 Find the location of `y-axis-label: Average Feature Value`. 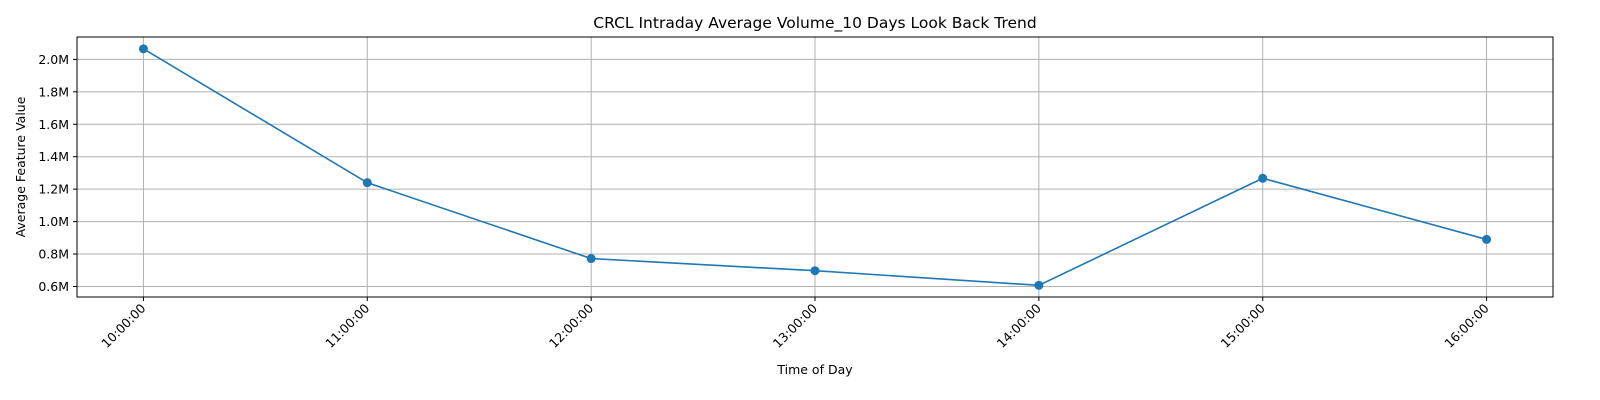

y-axis-label: Average Feature Value is located at coordinates (20, 166).